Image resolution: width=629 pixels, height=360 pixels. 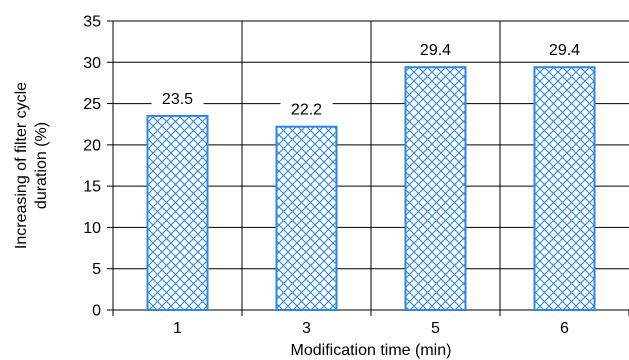 I want to click on x-tick-label: 3, so click(x=306, y=328).